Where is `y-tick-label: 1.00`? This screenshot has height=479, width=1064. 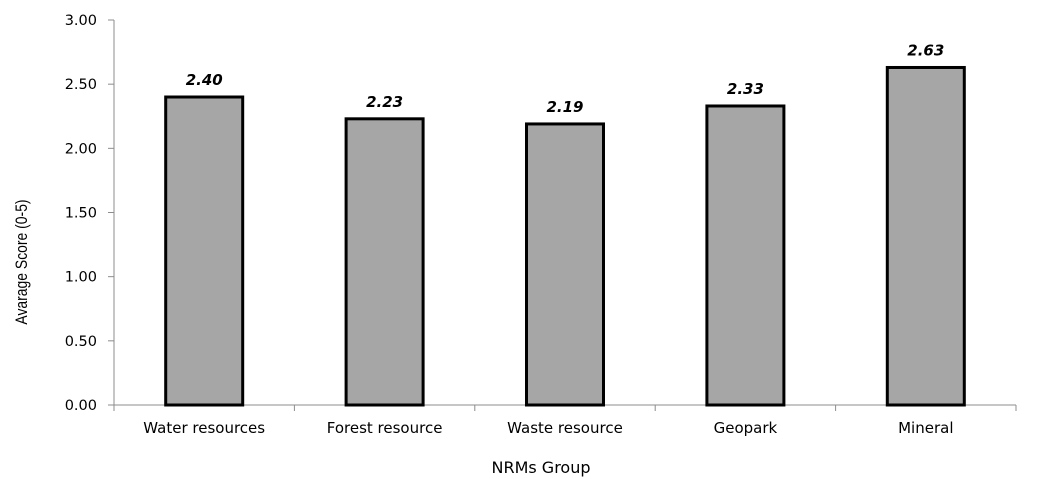
y-tick-label: 1.00 is located at coordinates (81, 278).